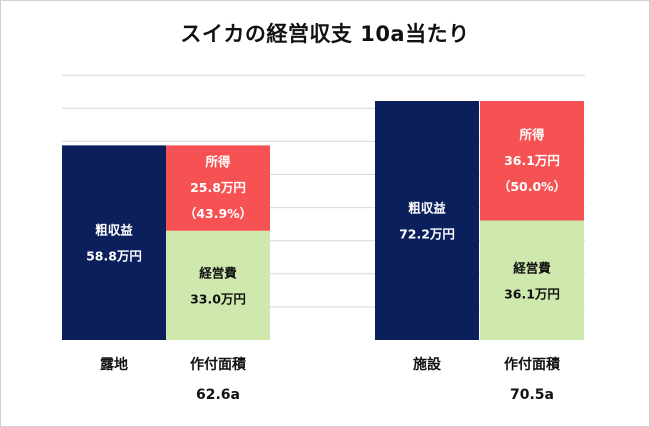 Image resolution: width=650 pixels, height=427 pixels. I want to click on bar-income-label-0: 所得, so click(218, 161).